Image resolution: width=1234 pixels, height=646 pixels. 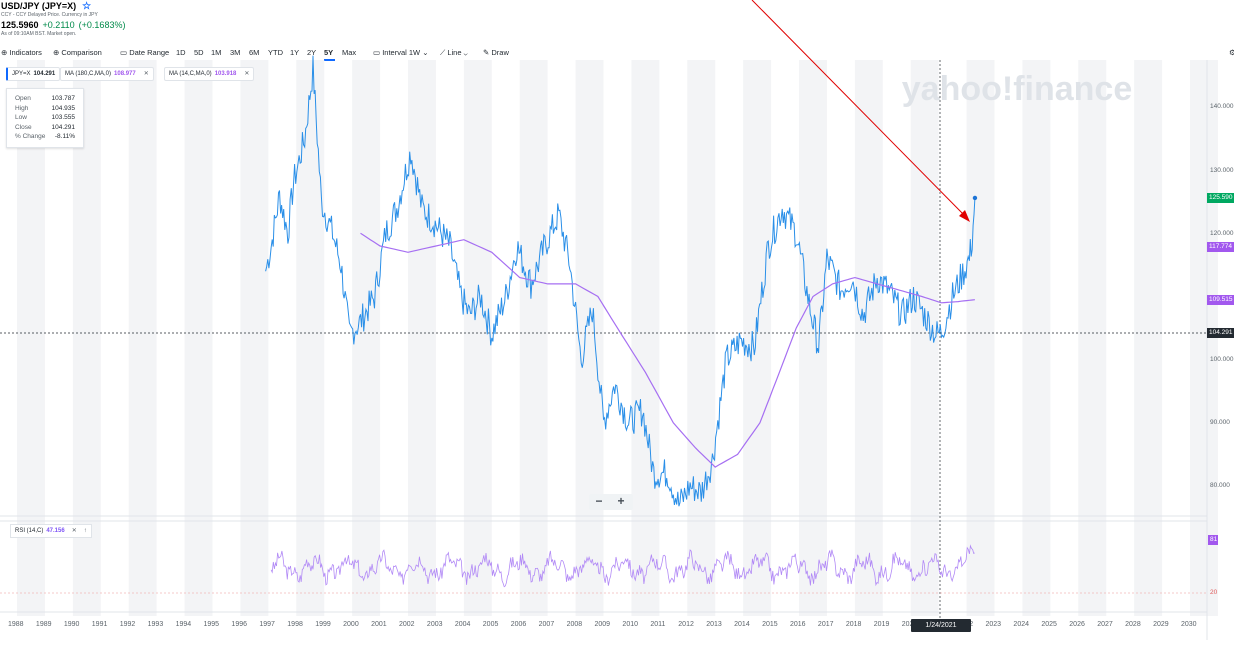 I want to click on annotation-arrow-line, so click(x=860, y=110).